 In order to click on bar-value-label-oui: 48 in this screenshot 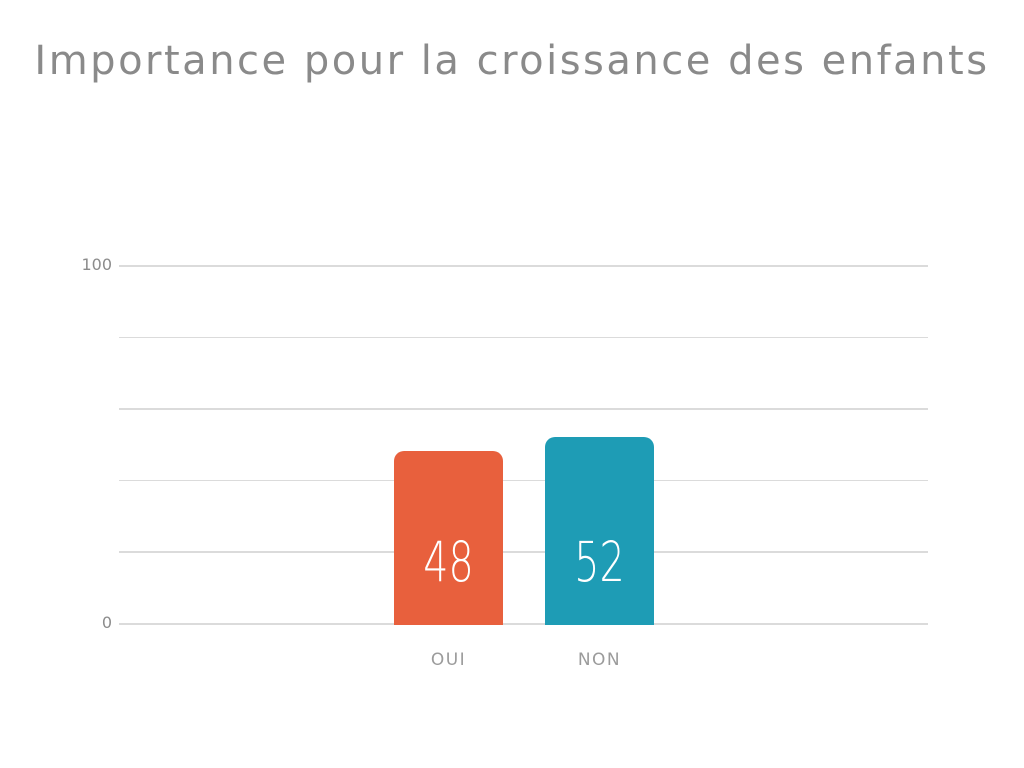, I will do `click(448, 562)`.